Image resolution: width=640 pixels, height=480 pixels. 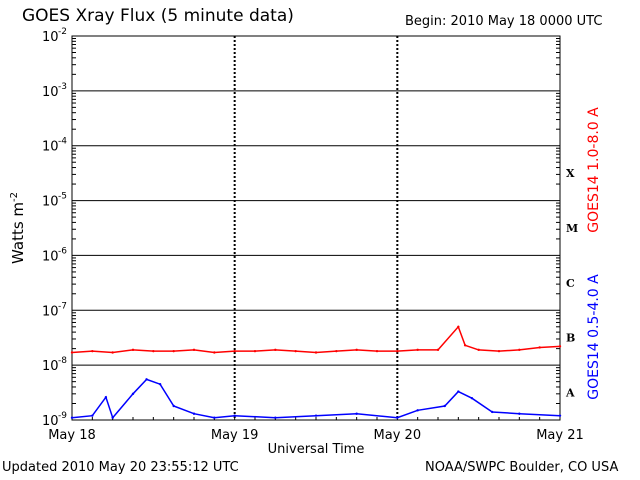 I want to click on flare-class-label: B, so click(x=570, y=338).